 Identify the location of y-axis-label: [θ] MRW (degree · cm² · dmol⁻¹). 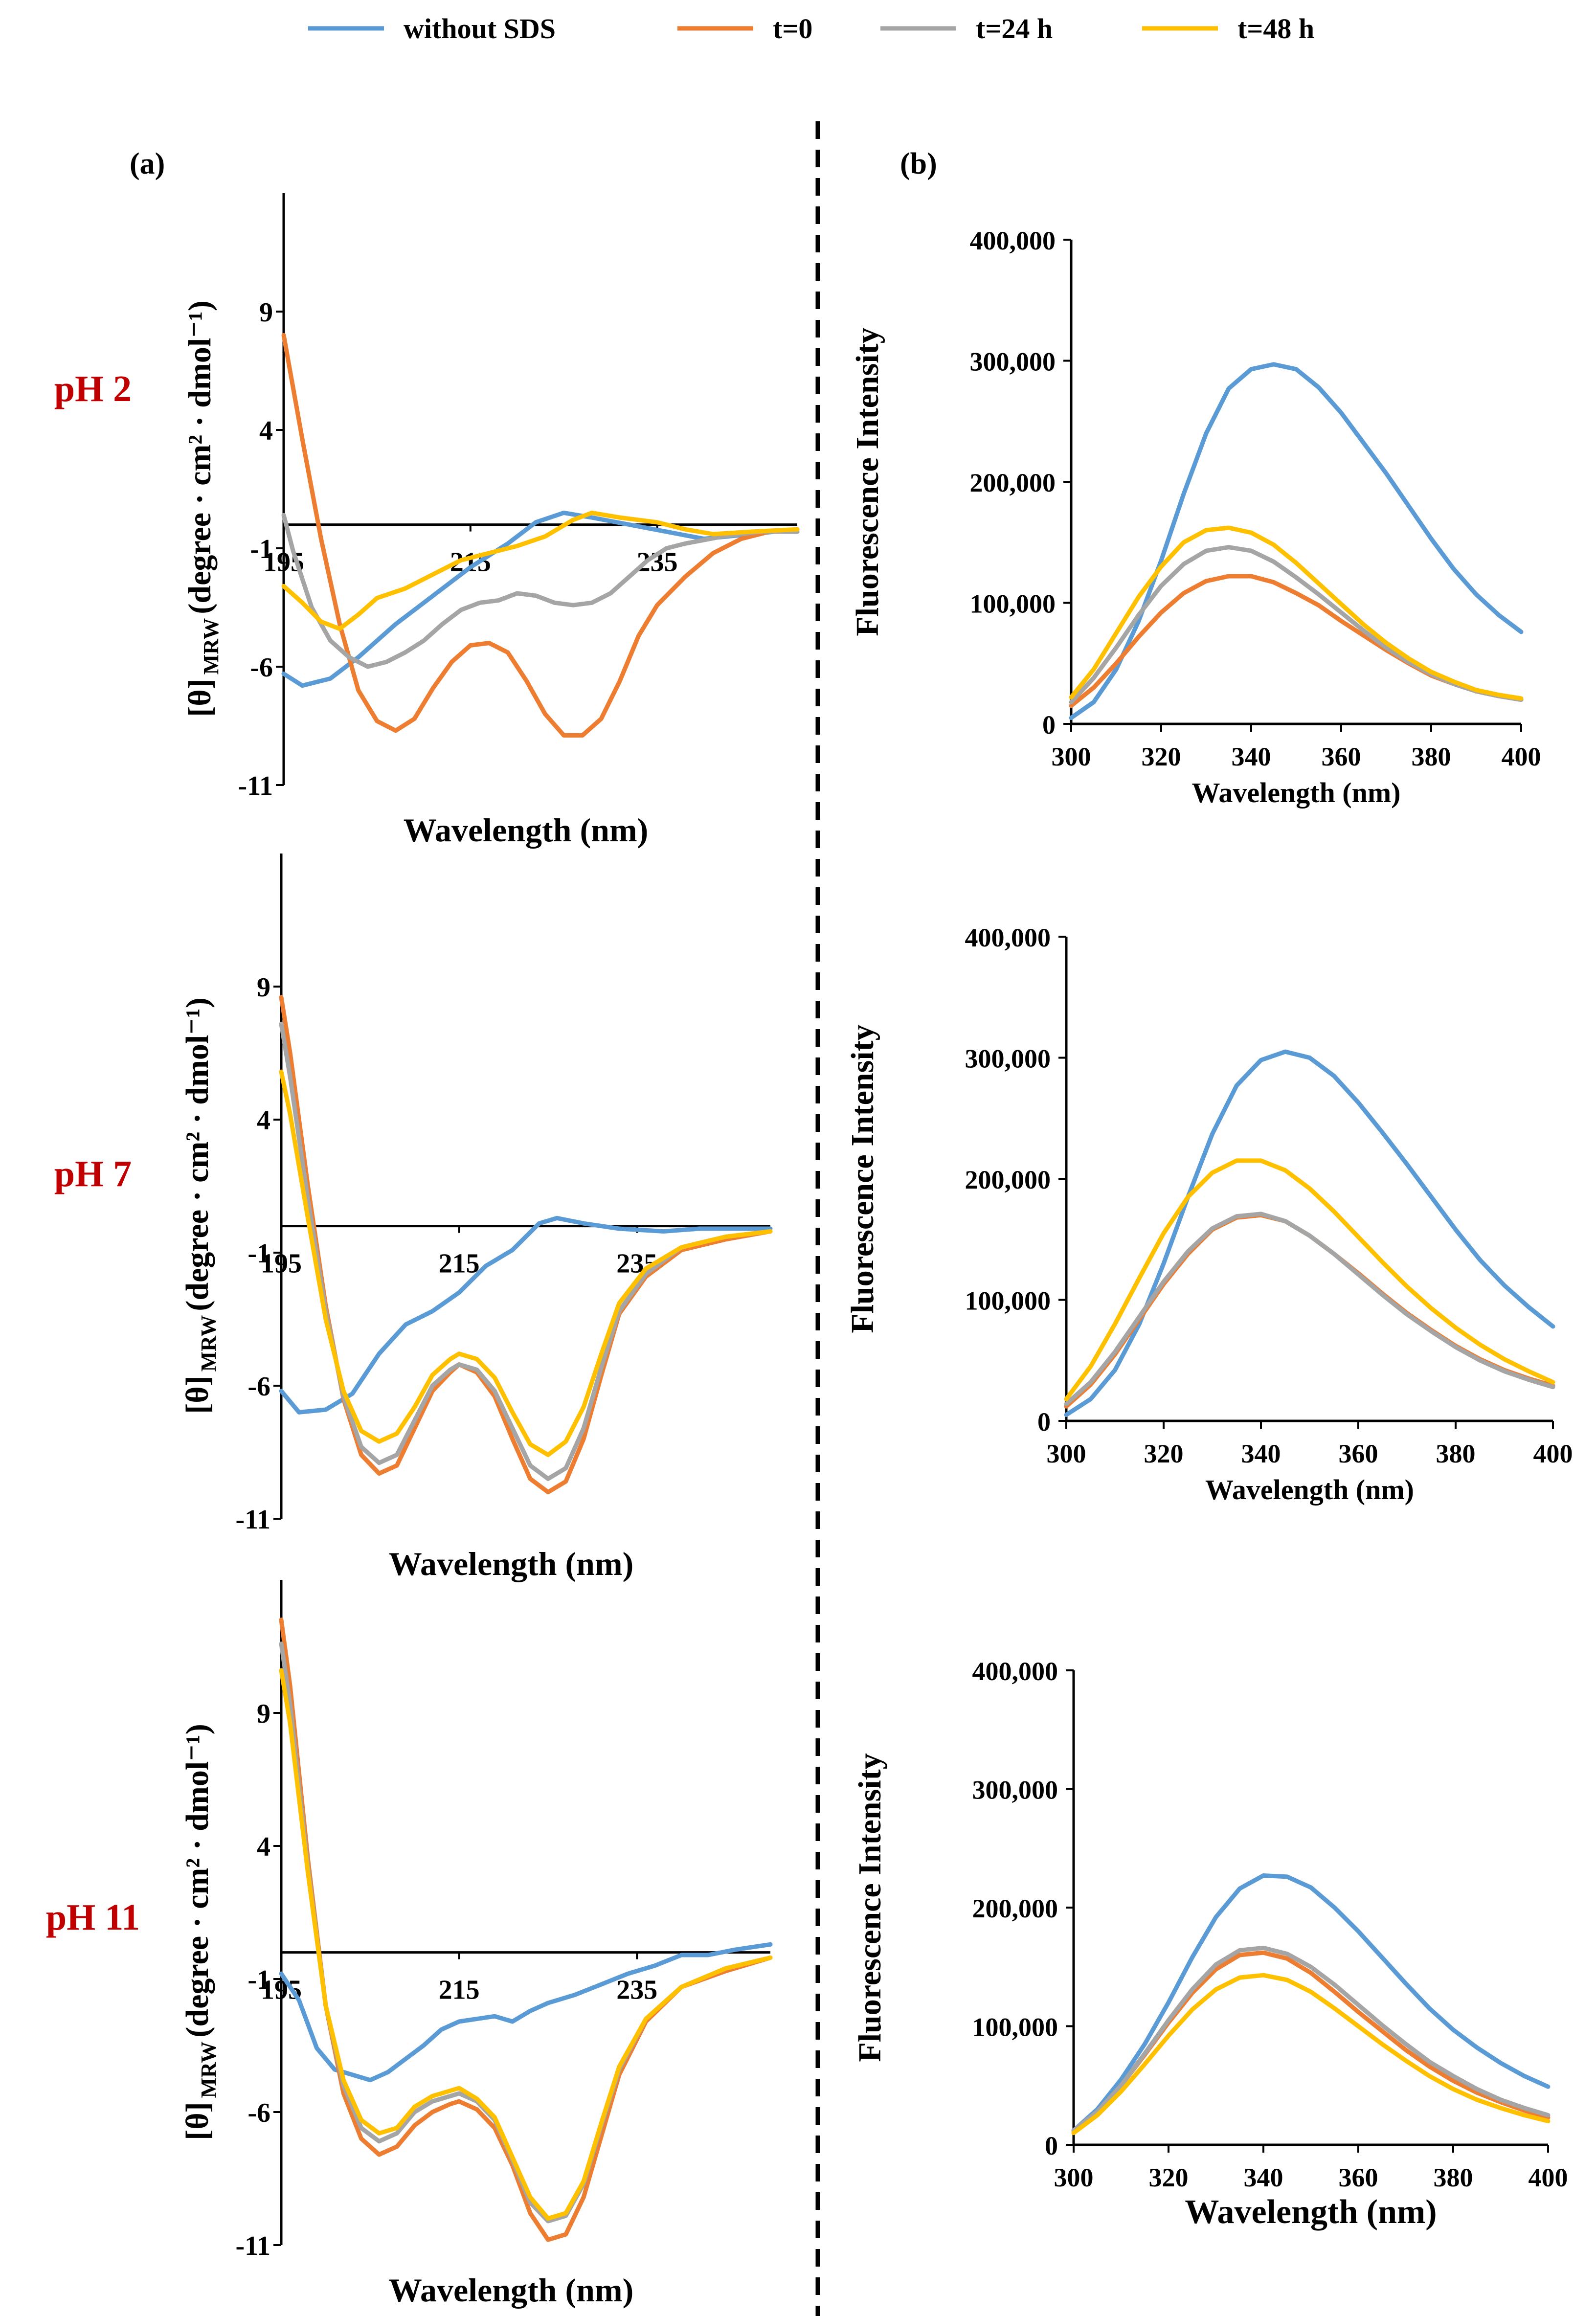
(201, 1932).